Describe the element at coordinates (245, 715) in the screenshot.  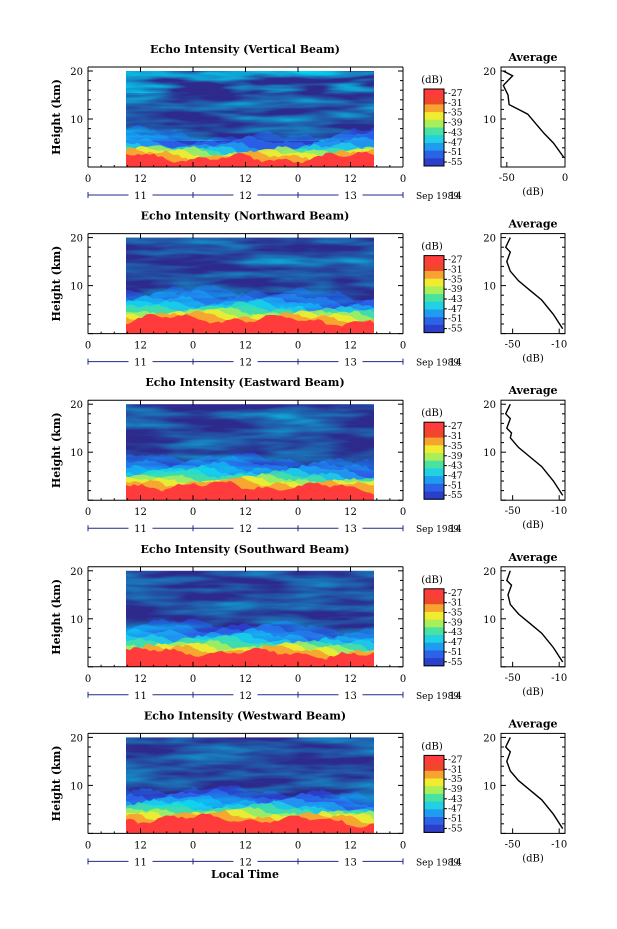
I see `panel-title: Echo Intensity (Westward Beam)` at that location.